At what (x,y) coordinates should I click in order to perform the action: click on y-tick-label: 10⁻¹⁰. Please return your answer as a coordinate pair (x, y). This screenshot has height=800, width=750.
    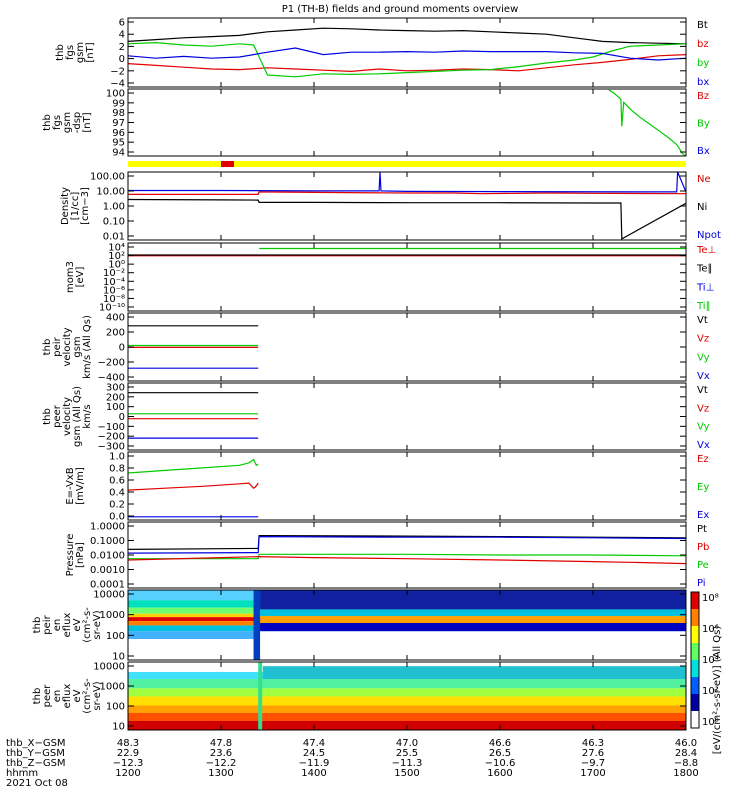
    Looking at the image, I should click on (112, 308).